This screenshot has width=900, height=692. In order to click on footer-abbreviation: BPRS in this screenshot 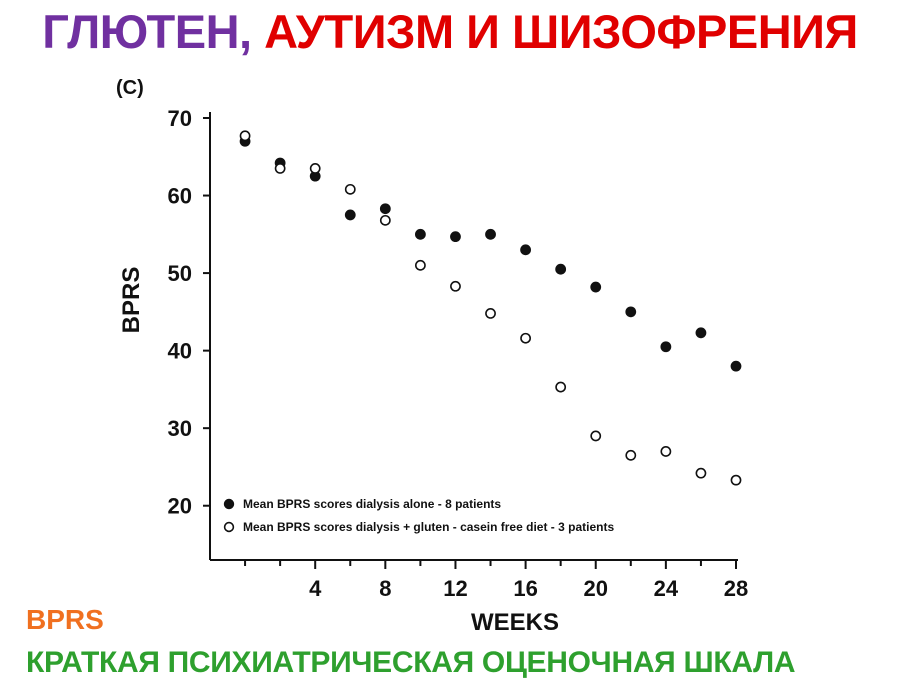, I will do `click(65, 619)`.